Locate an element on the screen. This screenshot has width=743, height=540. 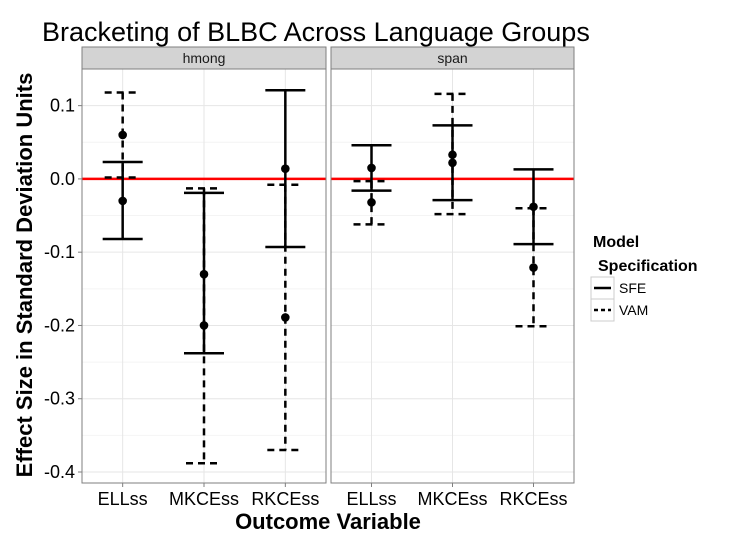
y-tick-label: -0.3 is located at coordinates (59, 399).